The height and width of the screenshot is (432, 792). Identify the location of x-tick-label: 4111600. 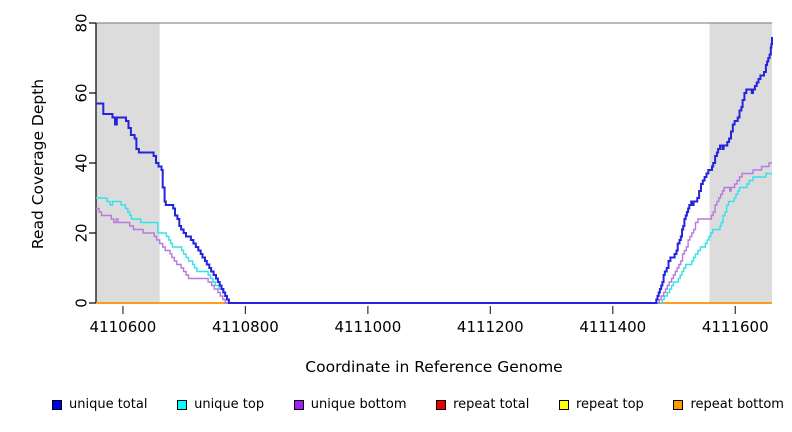
(735, 327).